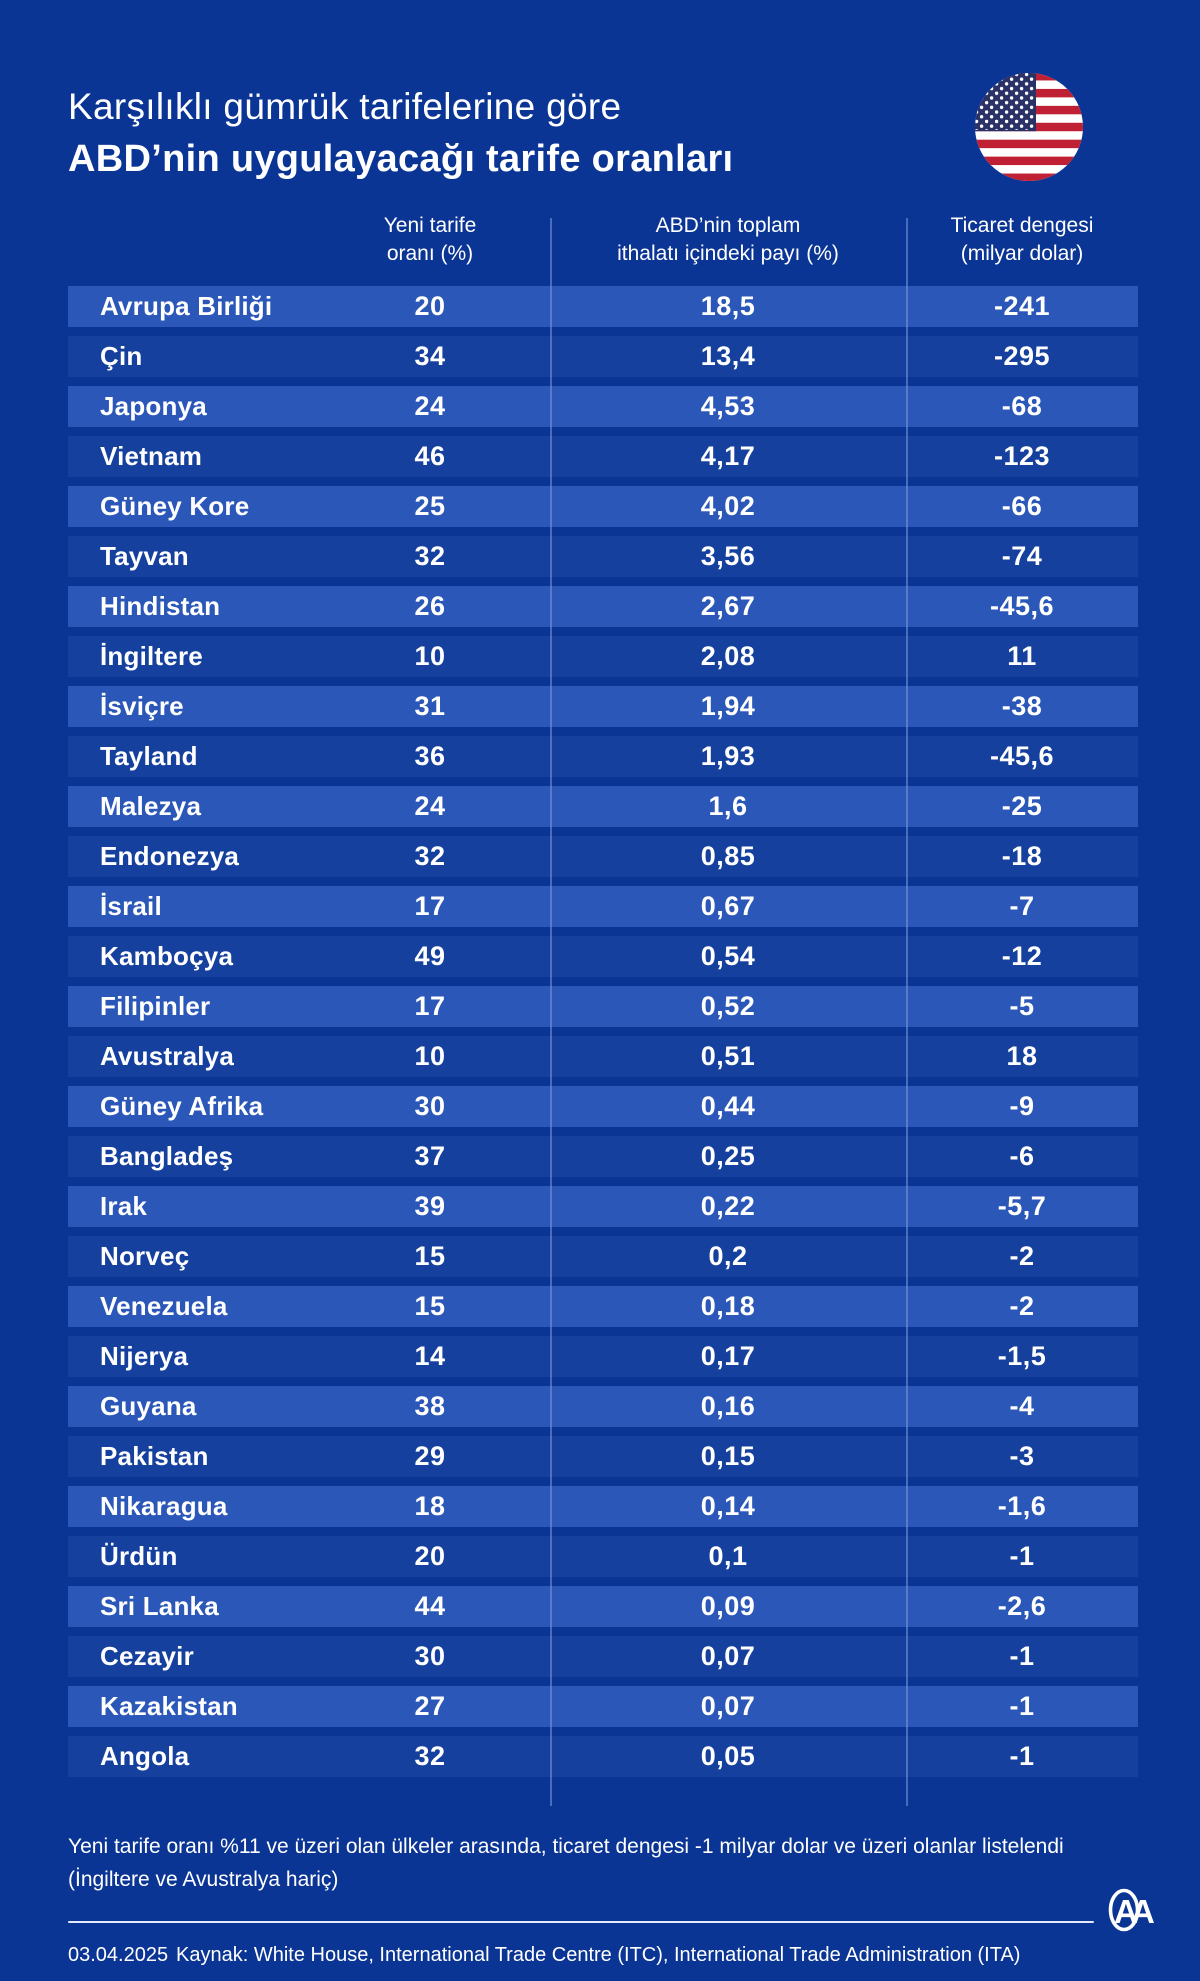 Image resolution: width=1200 pixels, height=1981 pixels. I want to click on tariff-rate: 31, so click(430, 706).